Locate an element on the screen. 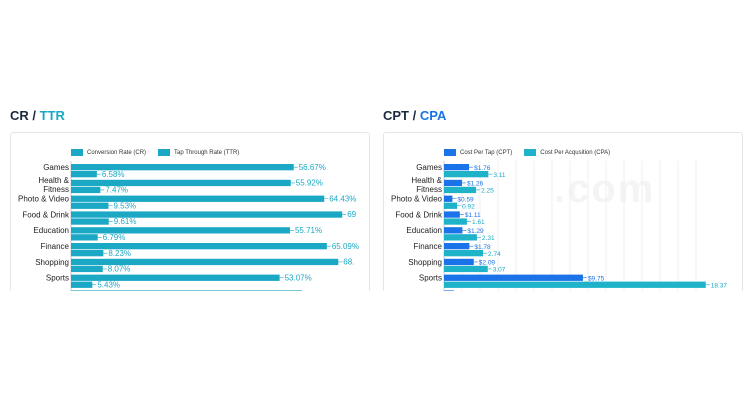  data-label: 6.58% is located at coordinates (113, 174).